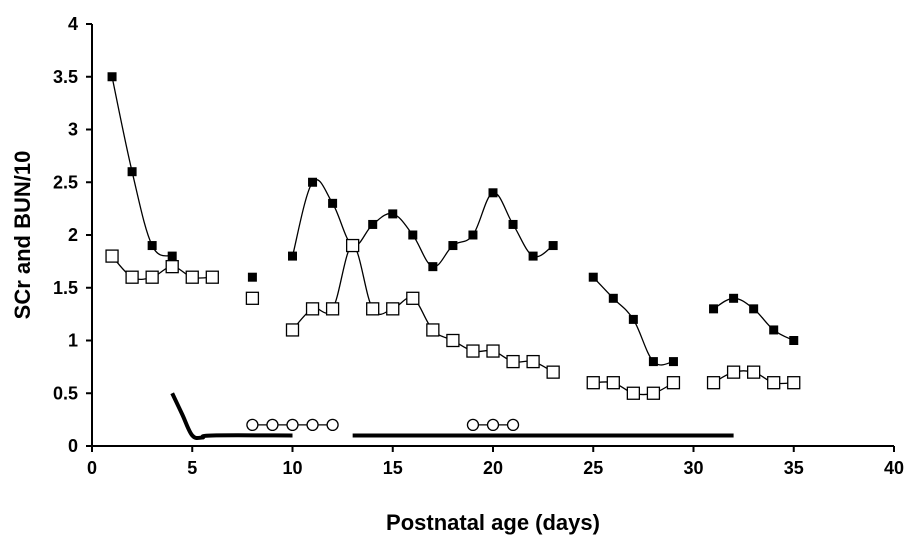 The height and width of the screenshot is (542, 913). I want to click on x-tick-label: 35, so click(794, 468).